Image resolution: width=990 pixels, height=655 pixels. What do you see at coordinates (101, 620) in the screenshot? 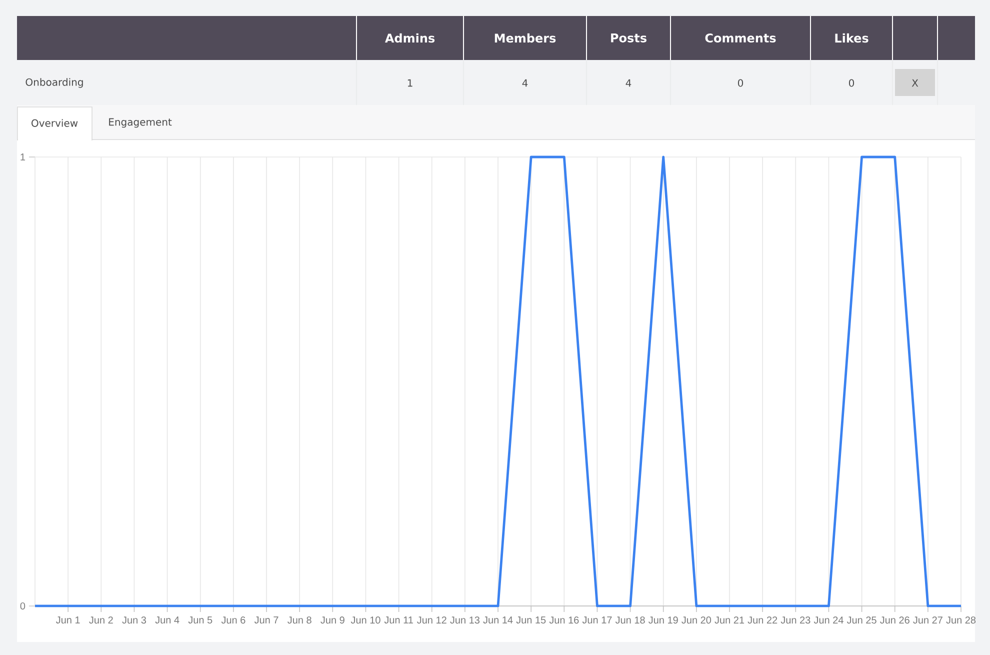
I see `x-tick-label: Jun 2` at bounding box center [101, 620].